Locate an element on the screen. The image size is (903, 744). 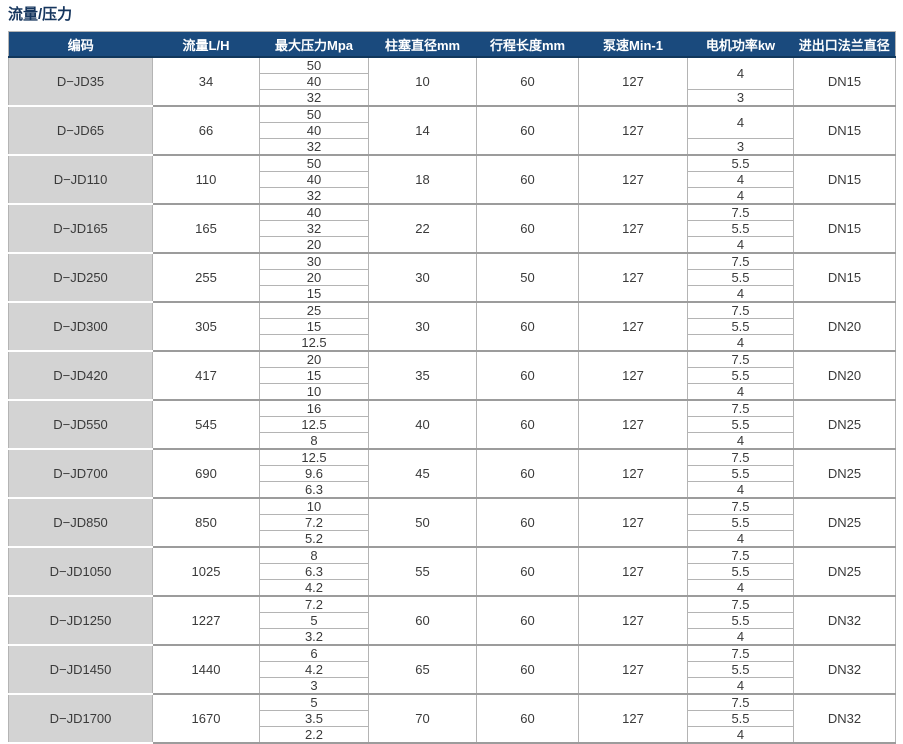
code-cell: D−JD1250 is located at coordinates (80, 620).